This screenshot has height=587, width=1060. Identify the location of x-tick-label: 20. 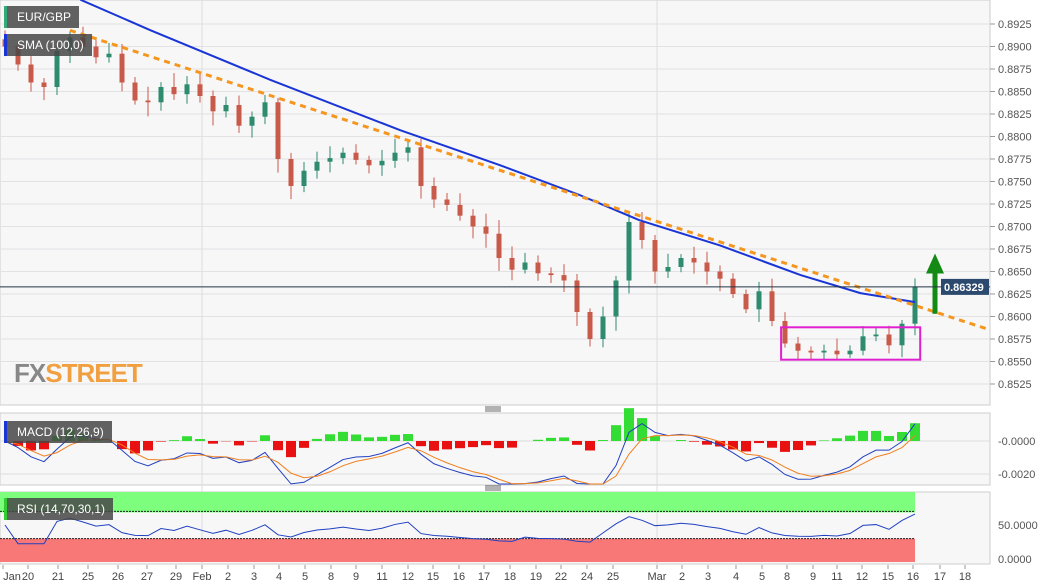
(28, 577).